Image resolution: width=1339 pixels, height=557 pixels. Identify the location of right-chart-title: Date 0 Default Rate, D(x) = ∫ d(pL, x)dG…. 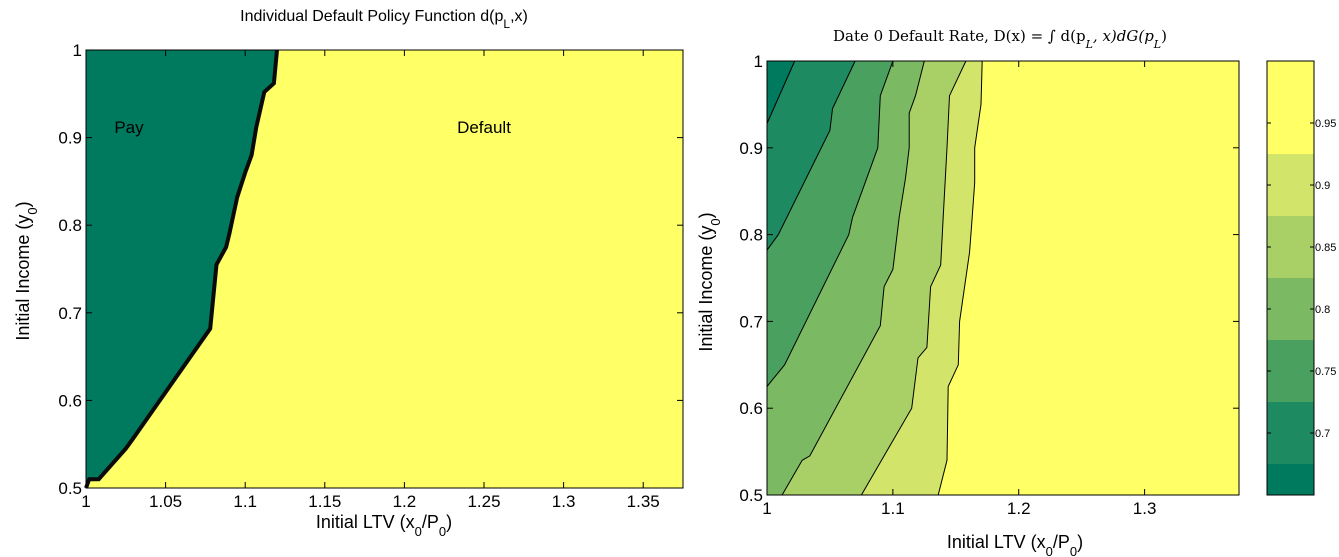
(1000, 39).